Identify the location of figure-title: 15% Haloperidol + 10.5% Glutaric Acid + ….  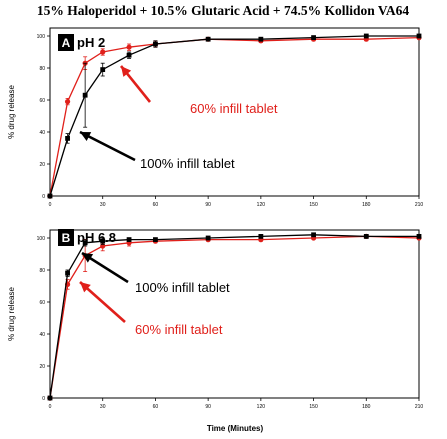
(223, 10).